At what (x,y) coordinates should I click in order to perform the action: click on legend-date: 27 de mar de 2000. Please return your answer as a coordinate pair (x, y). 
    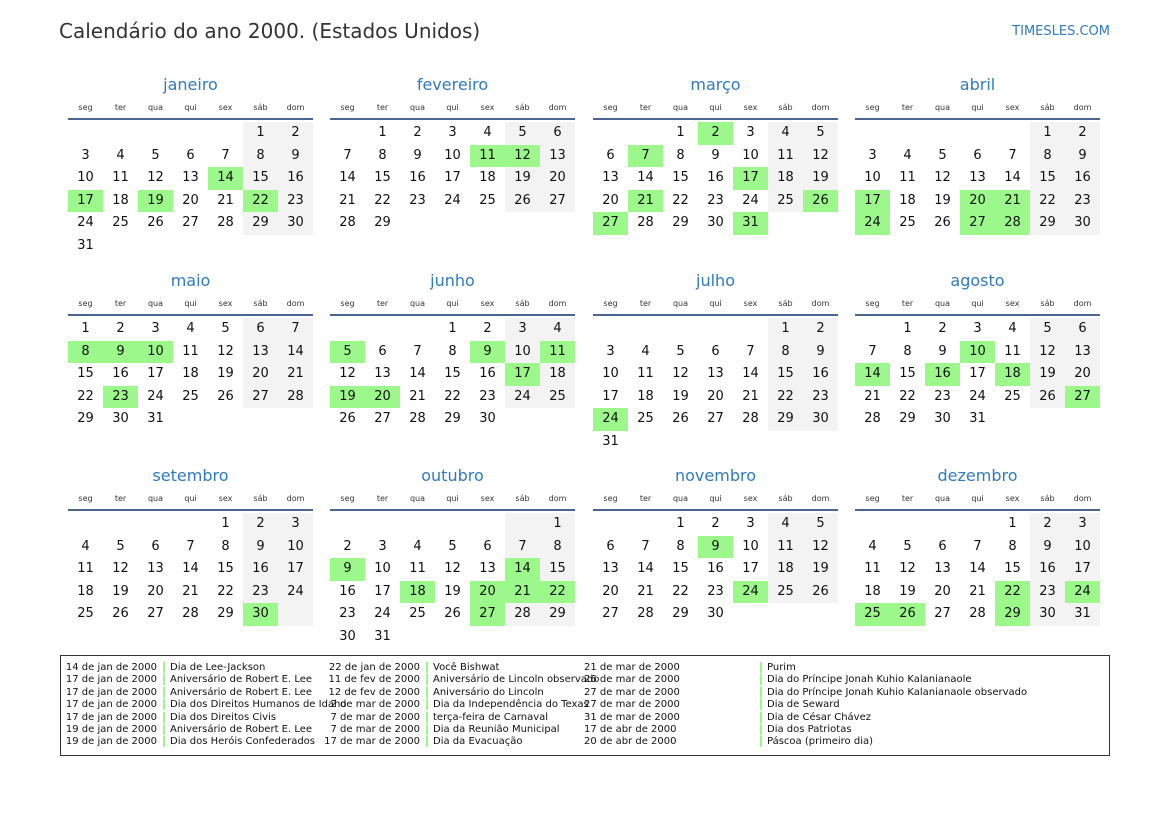
    Looking at the image, I should click on (632, 705).